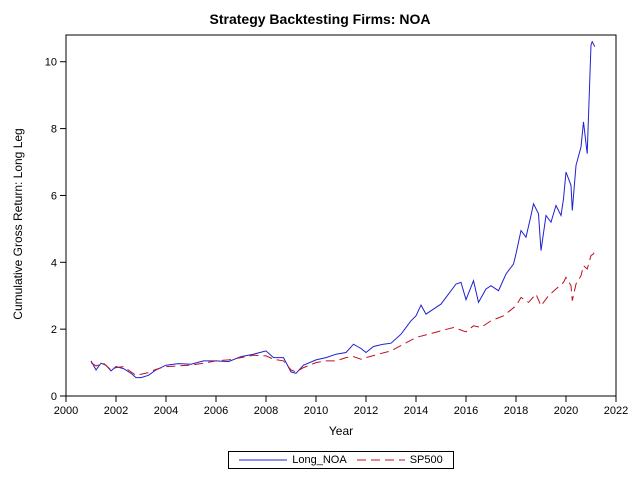 The width and height of the screenshot is (640, 480). I want to click on x-tick-label: 2016, so click(466, 411).